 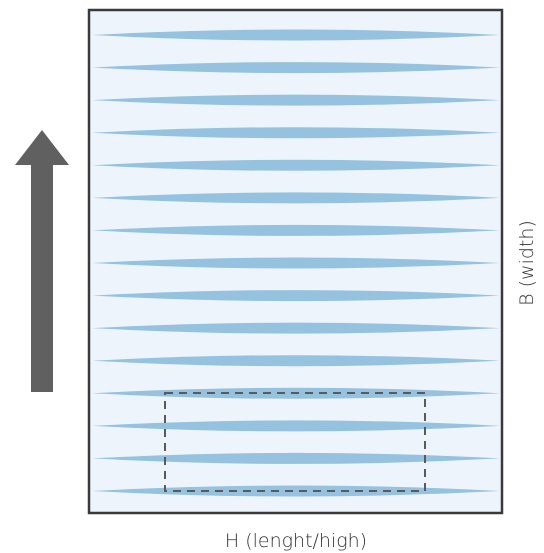 I want to click on width-label: B (width), so click(x=527, y=263).